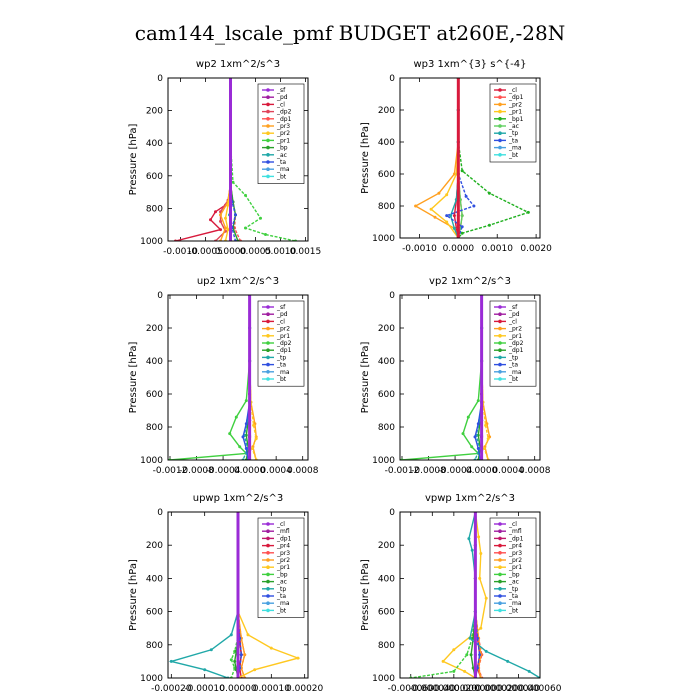 This screenshot has width=700, height=700. I want to click on panel-title: up2 1xm^2/s^3, so click(238, 281).